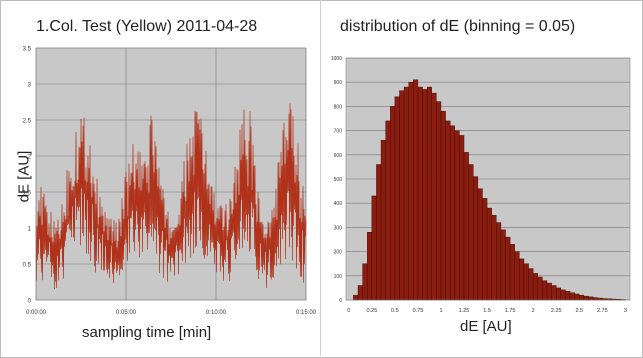 The height and width of the screenshot is (358, 643). I want to click on right-y-tick-label: 600, so click(338, 156).